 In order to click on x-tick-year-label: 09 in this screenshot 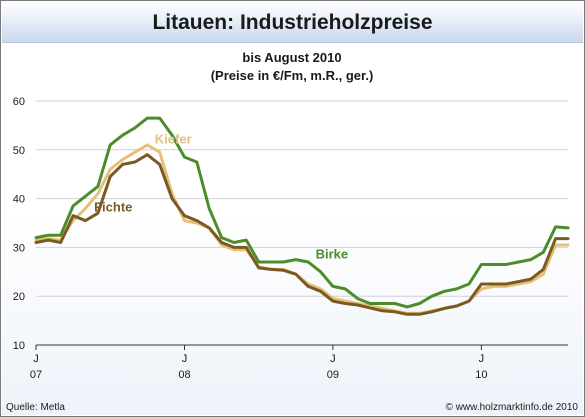, I will do `click(333, 375)`.